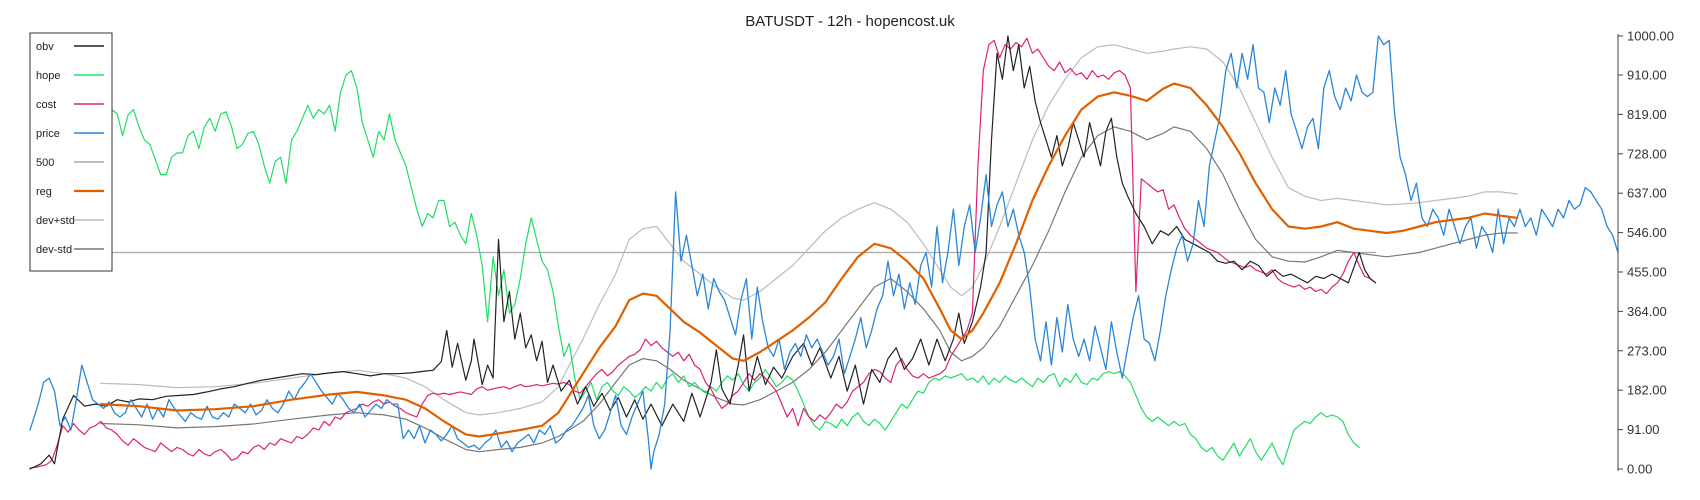 This screenshot has width=1700, height=500. What do you see at coordinates (48, 76) in the screenshot?
I see `legend-label: hope` at bounding box center [48, 76].